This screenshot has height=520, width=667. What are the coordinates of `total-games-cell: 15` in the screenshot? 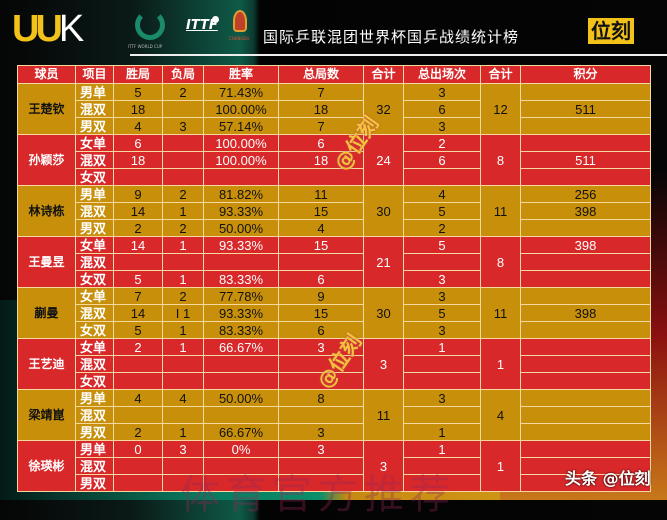 It's located at (321, 211).